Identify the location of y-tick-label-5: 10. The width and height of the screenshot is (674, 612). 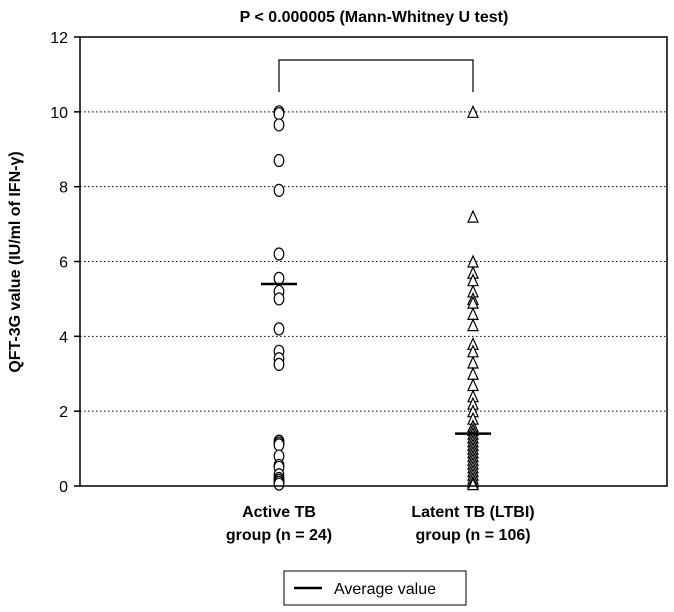
(59, 113).